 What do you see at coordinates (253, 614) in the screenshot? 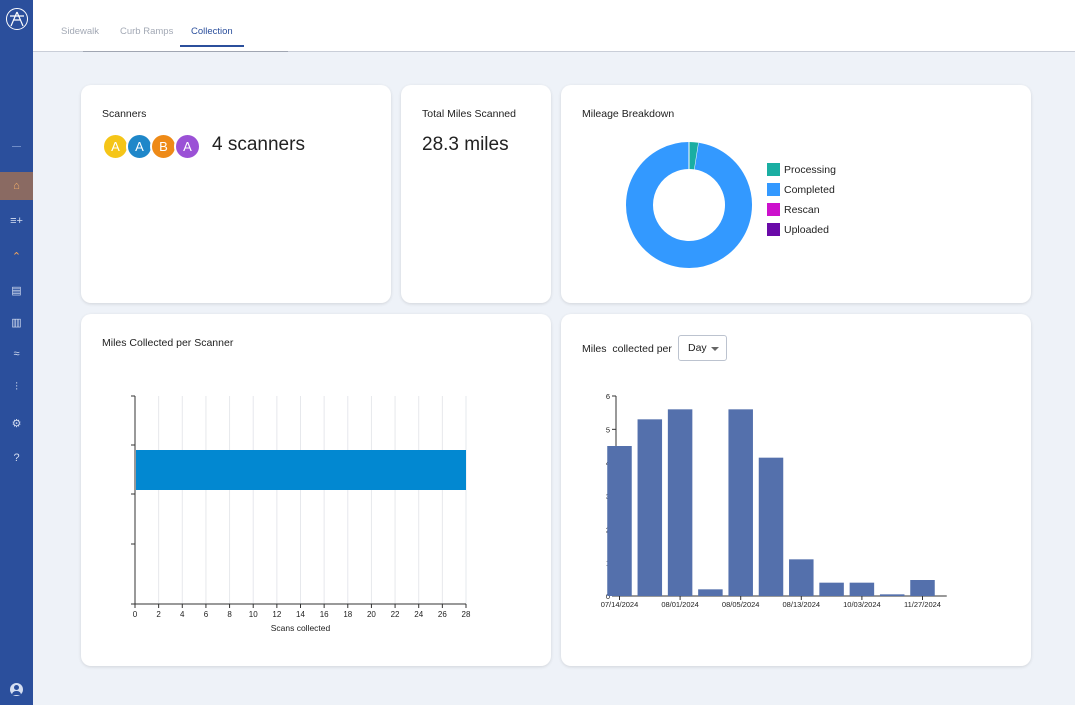
I see `x-tick-label: 10` at bounding box center [253, 614].